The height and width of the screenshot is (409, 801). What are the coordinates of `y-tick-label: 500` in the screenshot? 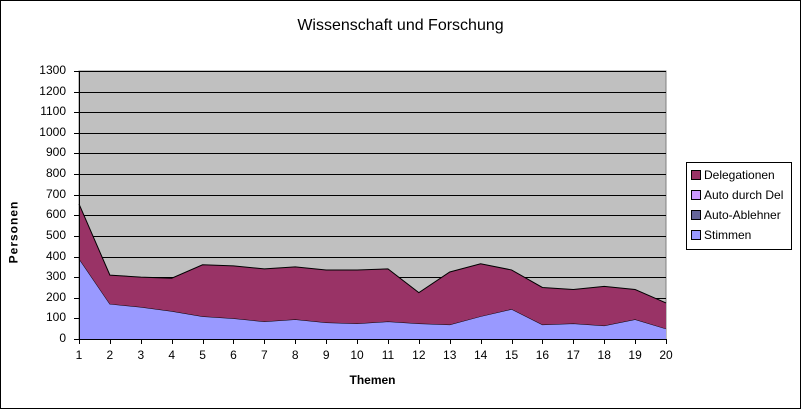 It's located at (55, 234).